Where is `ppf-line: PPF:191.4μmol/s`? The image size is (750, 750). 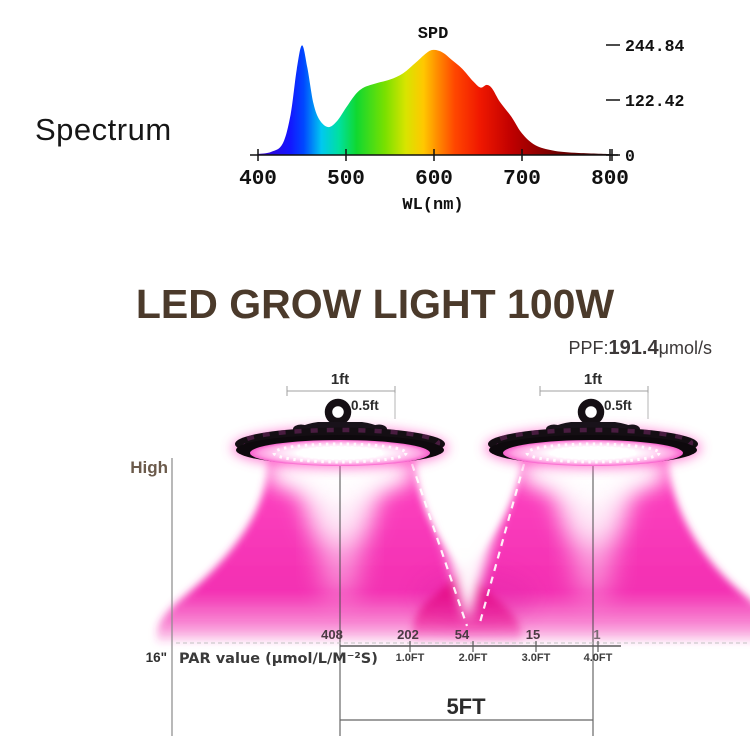 ppf-line: PPF:191.4μmol/s is located at coordinates (640, 348).